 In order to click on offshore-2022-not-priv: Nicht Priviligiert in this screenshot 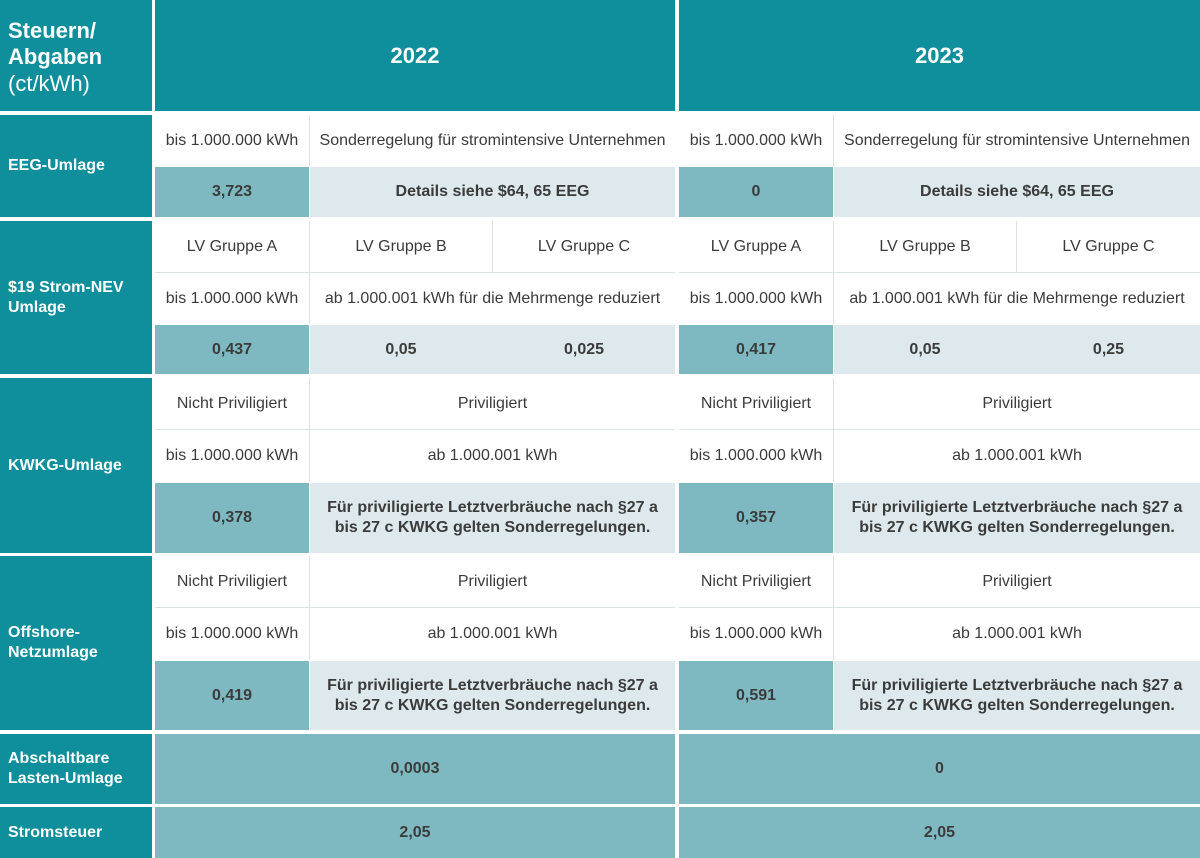, I will do `click(232, 581)`.